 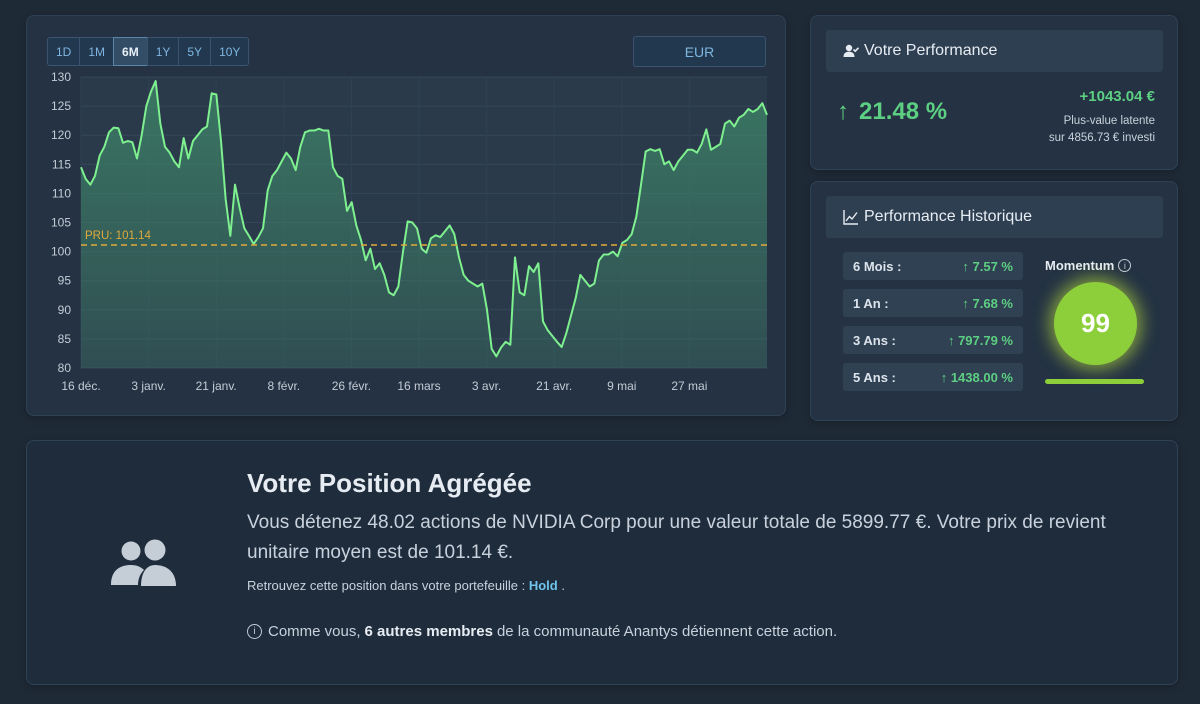 What do you see at coordinates (61, 223) in the screenshot?
I see `y-tick-label: 105` at bounding box center [61, 223].